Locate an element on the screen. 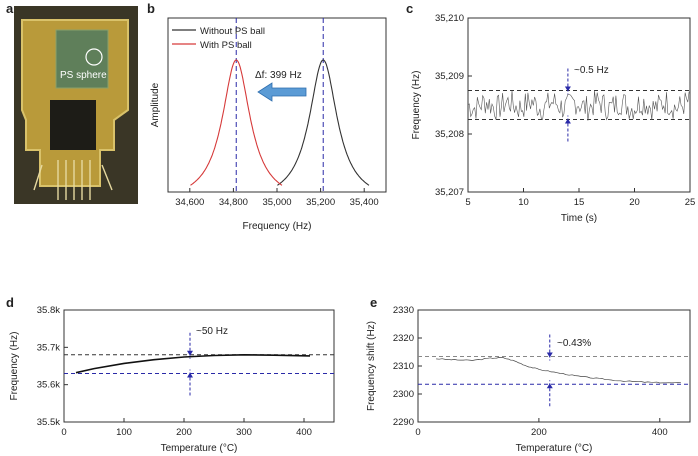 The width and height of the screenshot is (698, 456). panel-letter-c: c is located at coordinates (409, 8).